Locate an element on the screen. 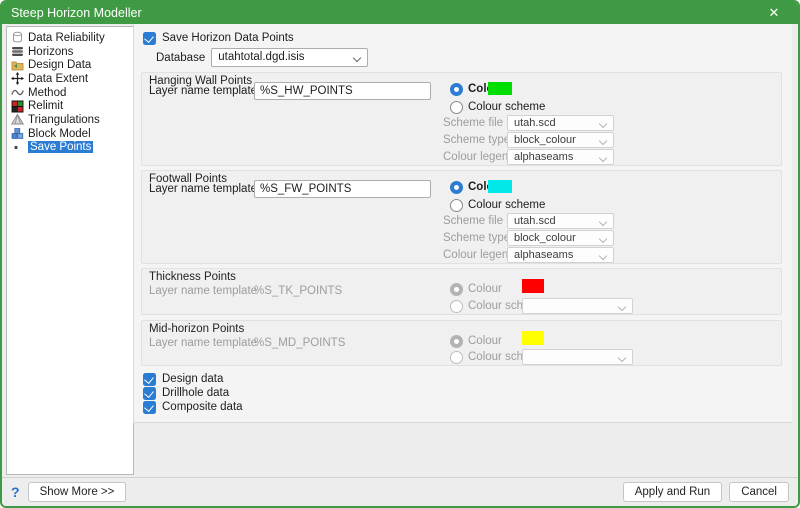 The height and width of the screenshot is (508, 800). sidebar-item-relimit: Relimit is located at coordinates (70, 106).